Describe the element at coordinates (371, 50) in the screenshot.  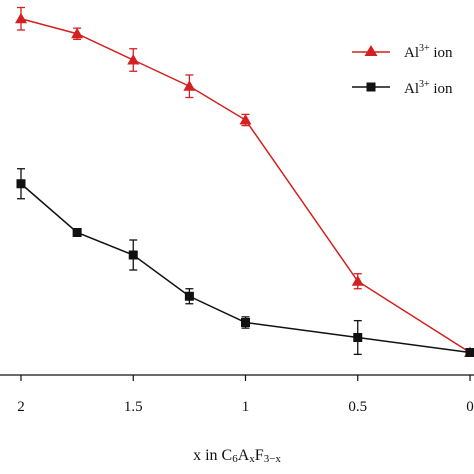
I see `legend-marker-triangle` at that location.